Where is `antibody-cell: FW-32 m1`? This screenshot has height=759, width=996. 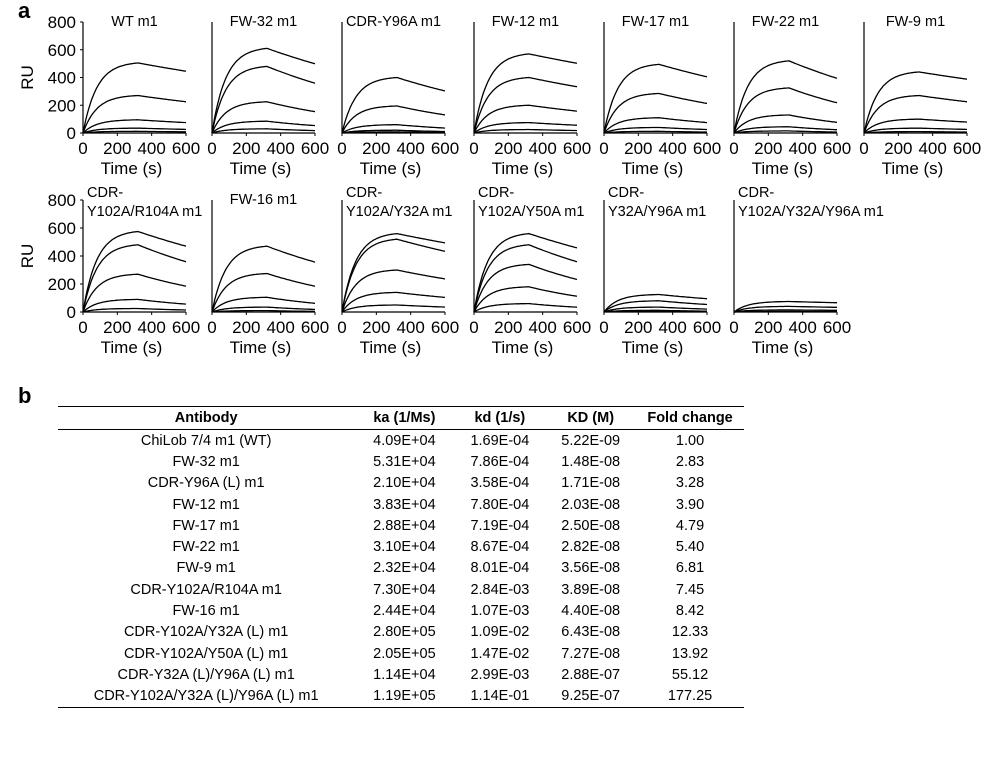
antibody-cell: FW-32 m1 is located at coordinates (206, 461).